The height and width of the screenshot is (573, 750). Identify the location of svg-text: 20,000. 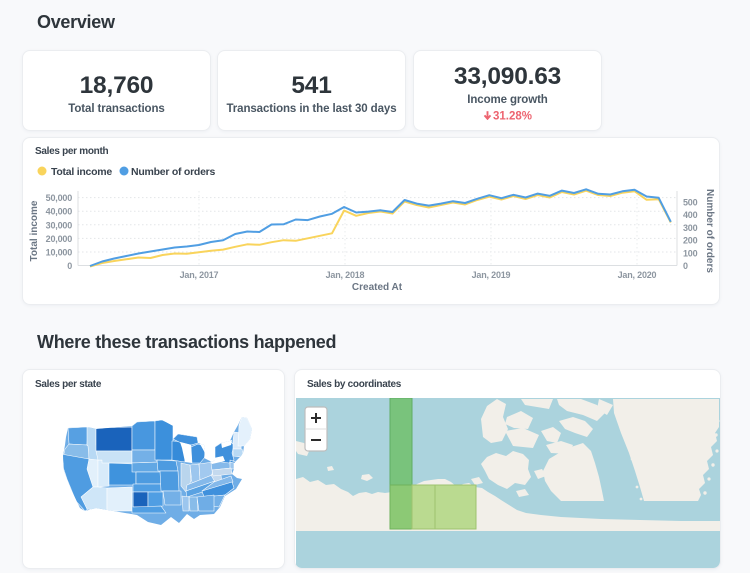
(59, 239).